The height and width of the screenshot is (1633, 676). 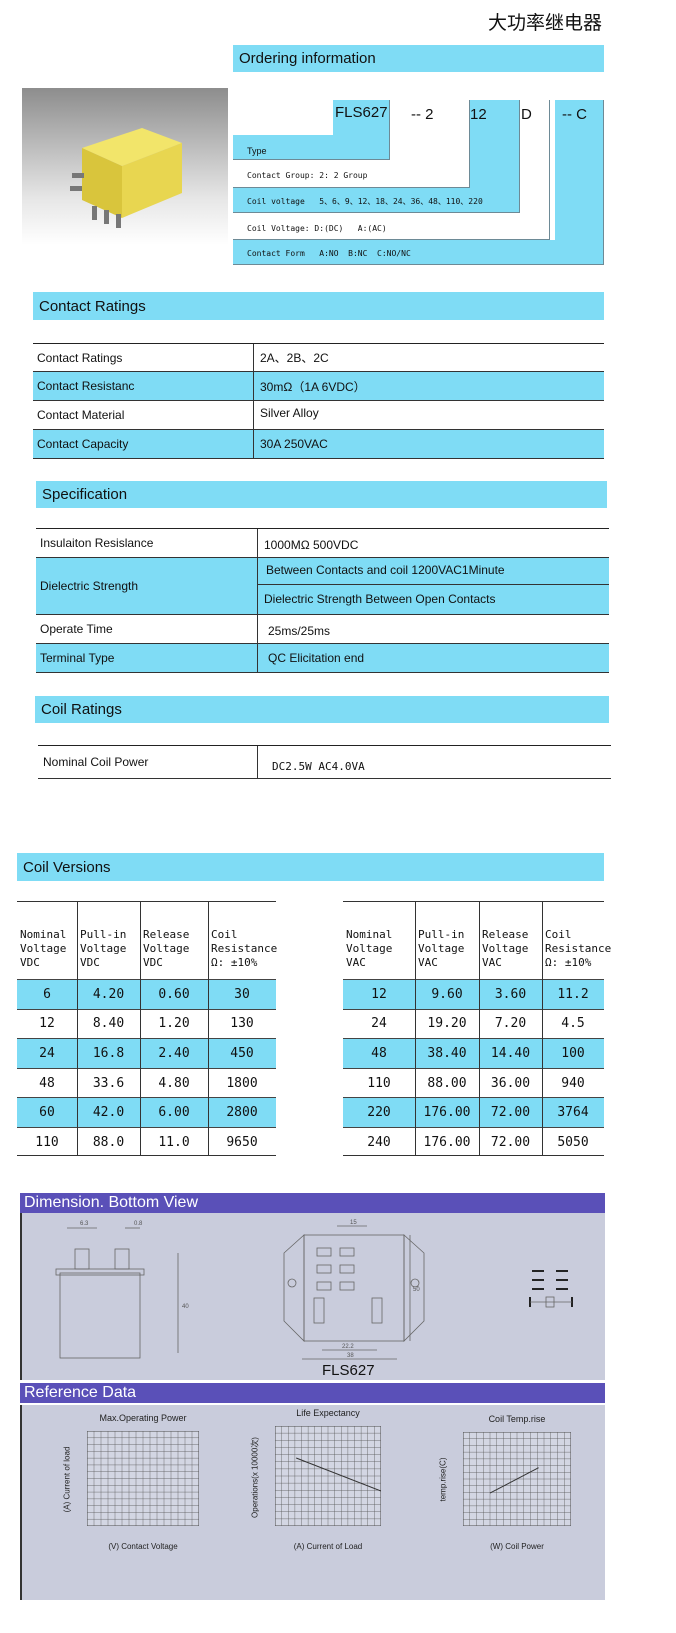 I want to click on dim-label: 38, so click(x=350, y=1356).